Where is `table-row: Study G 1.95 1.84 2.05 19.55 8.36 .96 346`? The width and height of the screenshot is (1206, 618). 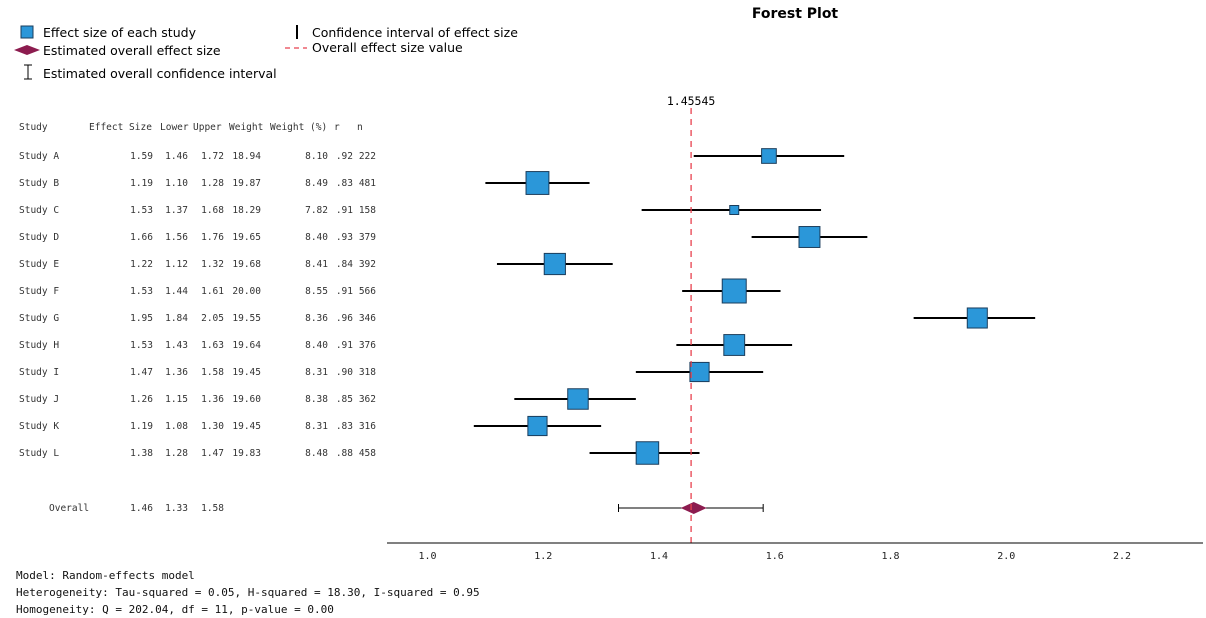 table-row: Study G 1.95 1.84 2.05 19.55 8.36 .96 346 is located at coordinates (527, 318).